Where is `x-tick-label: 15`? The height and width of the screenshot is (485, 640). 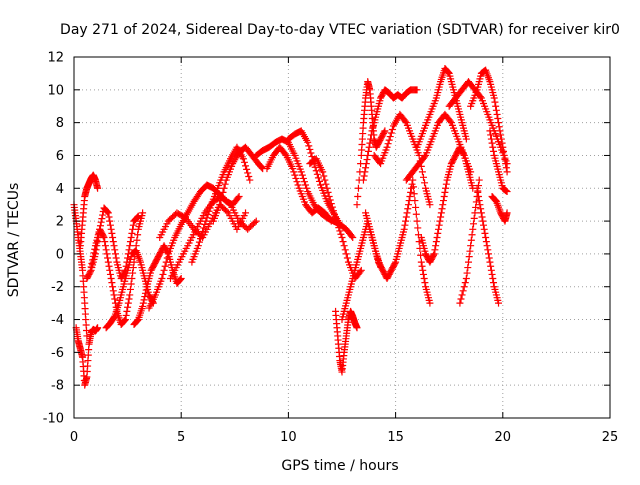
x-tick-label: 15 is located at coordinates (395, 437).